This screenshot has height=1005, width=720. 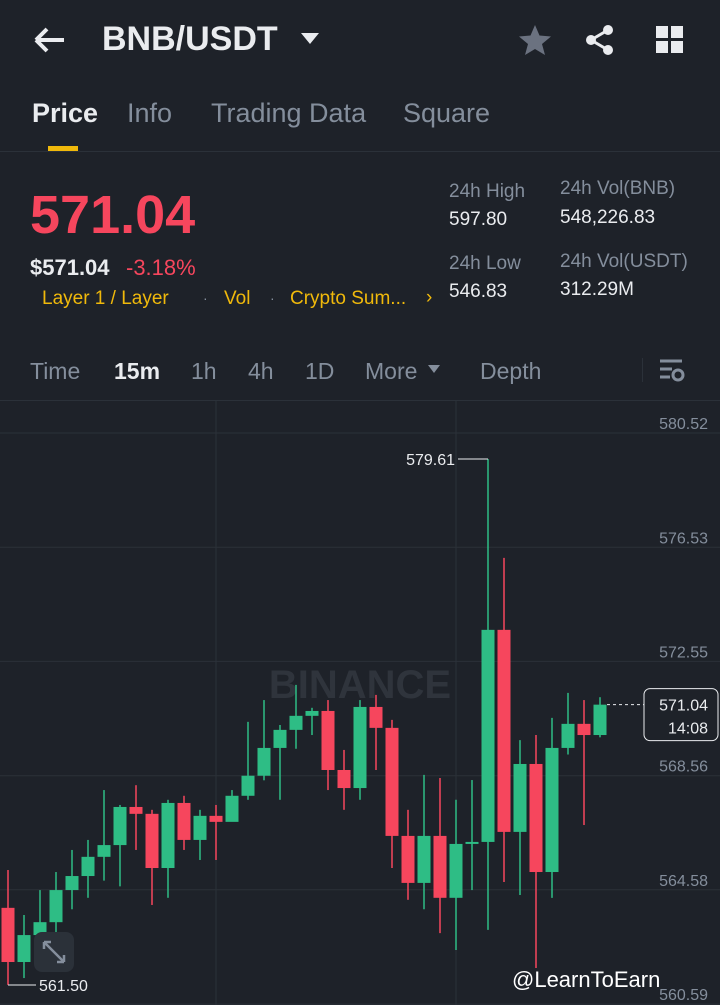 I want to click on interval: Depth, so click(x=511, y=371).